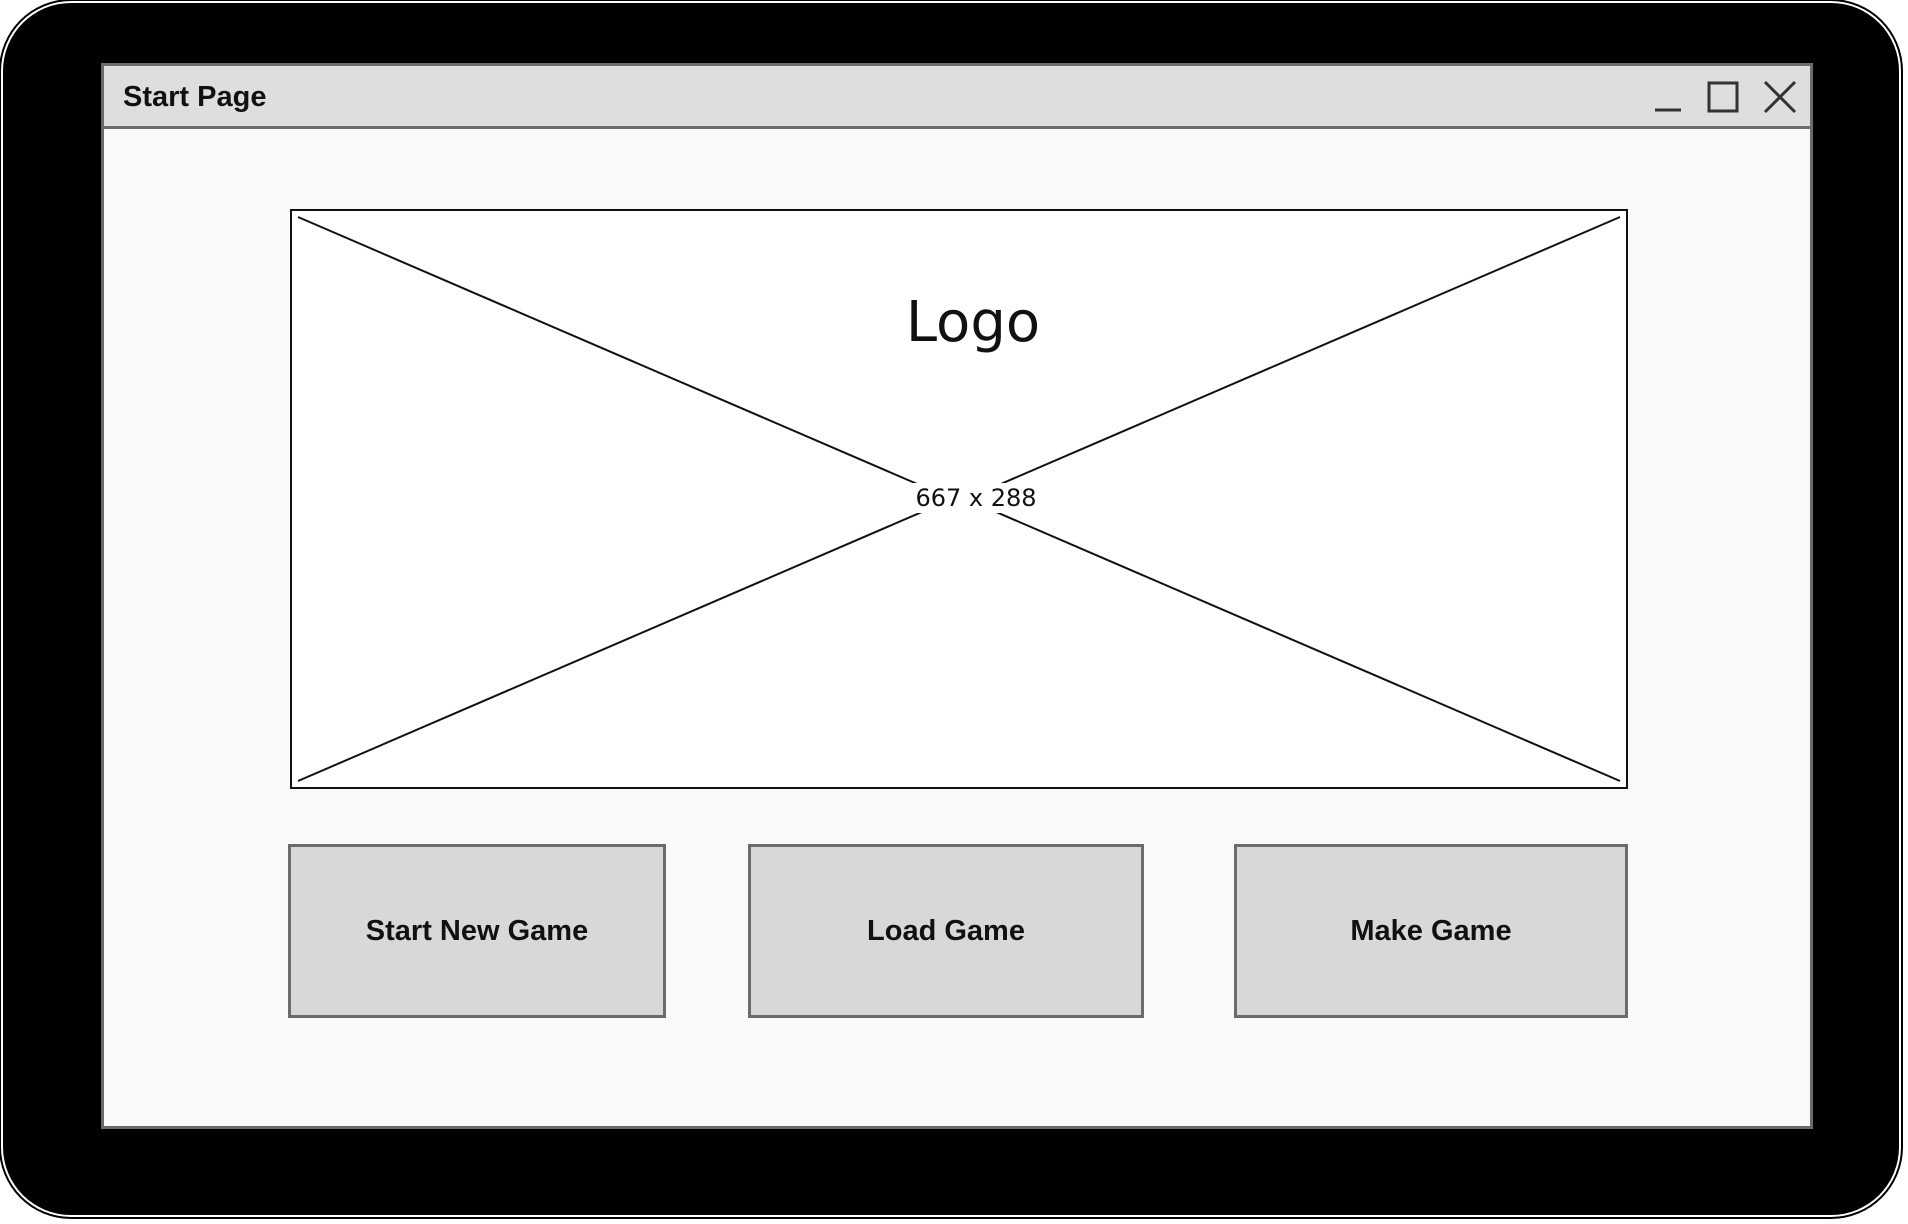  I want to click on load-game-button: Load Game, so click(946, 931).